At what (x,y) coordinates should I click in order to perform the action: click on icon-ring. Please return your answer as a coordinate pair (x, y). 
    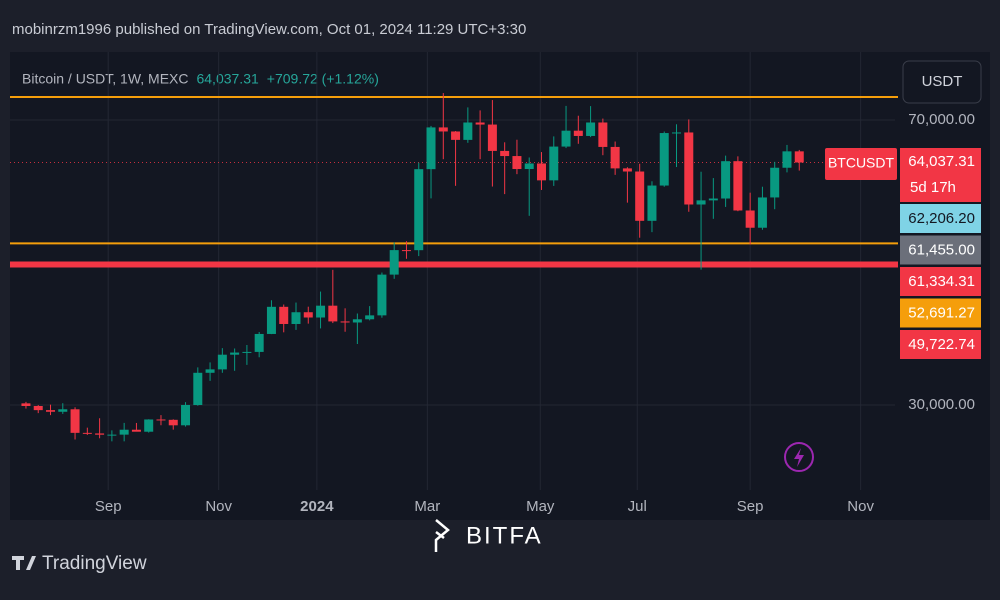
    Looking at the image, I should click on (799, 457).